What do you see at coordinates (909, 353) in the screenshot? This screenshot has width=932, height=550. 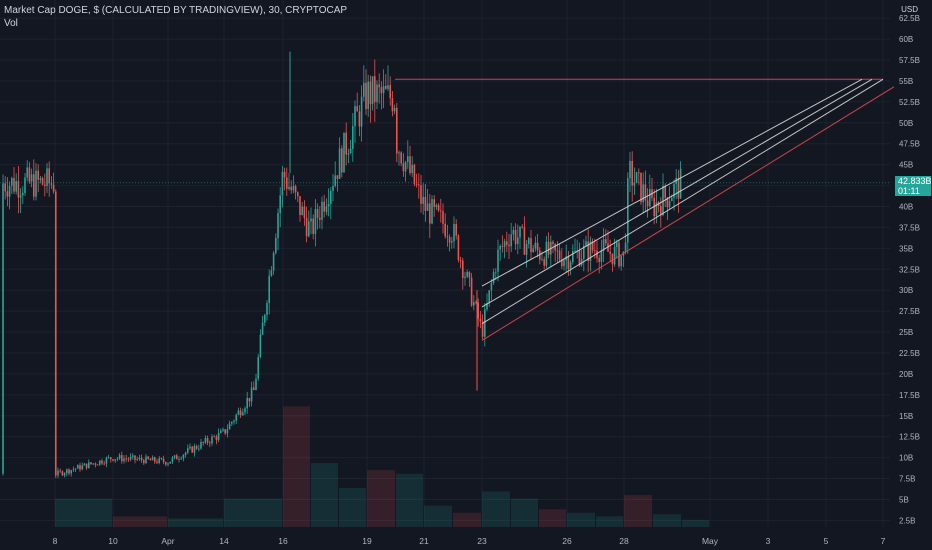 I see `price-tick-label: 22.5B` at bounding box center [909, 353].